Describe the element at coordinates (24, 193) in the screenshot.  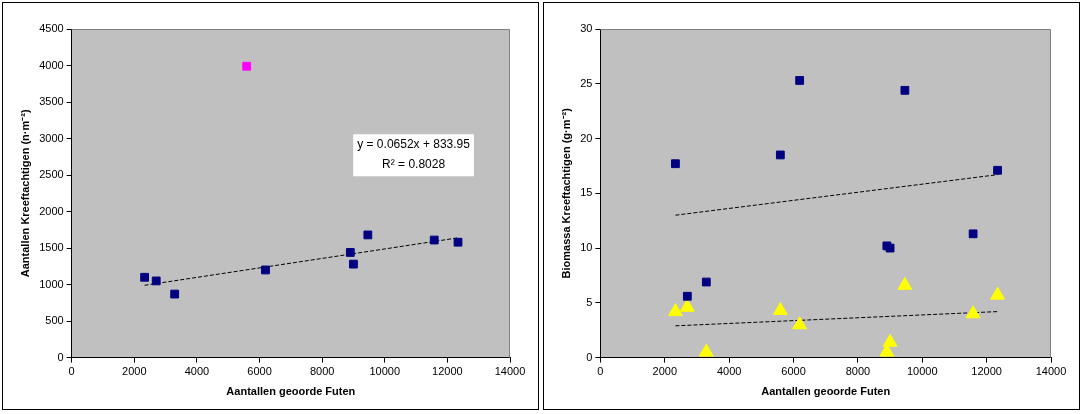
I see `y-axis-title: Aantallen Kreeftachtigen (n·m⁻²)` at that location.